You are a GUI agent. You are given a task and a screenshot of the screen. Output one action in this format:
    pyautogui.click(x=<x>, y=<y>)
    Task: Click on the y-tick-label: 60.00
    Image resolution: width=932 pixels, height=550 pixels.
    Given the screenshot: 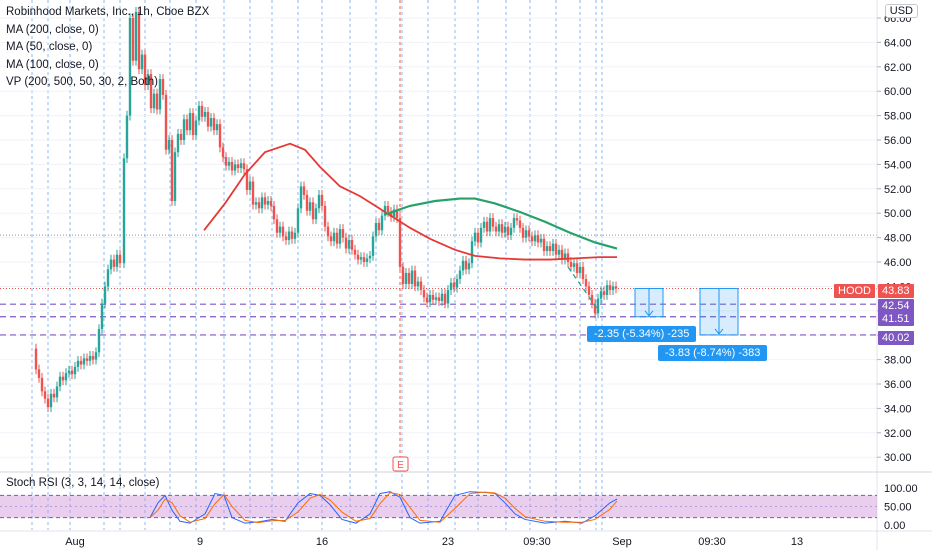 What is the action you would take?
    pyautogui.click(x=898, y=92)
    